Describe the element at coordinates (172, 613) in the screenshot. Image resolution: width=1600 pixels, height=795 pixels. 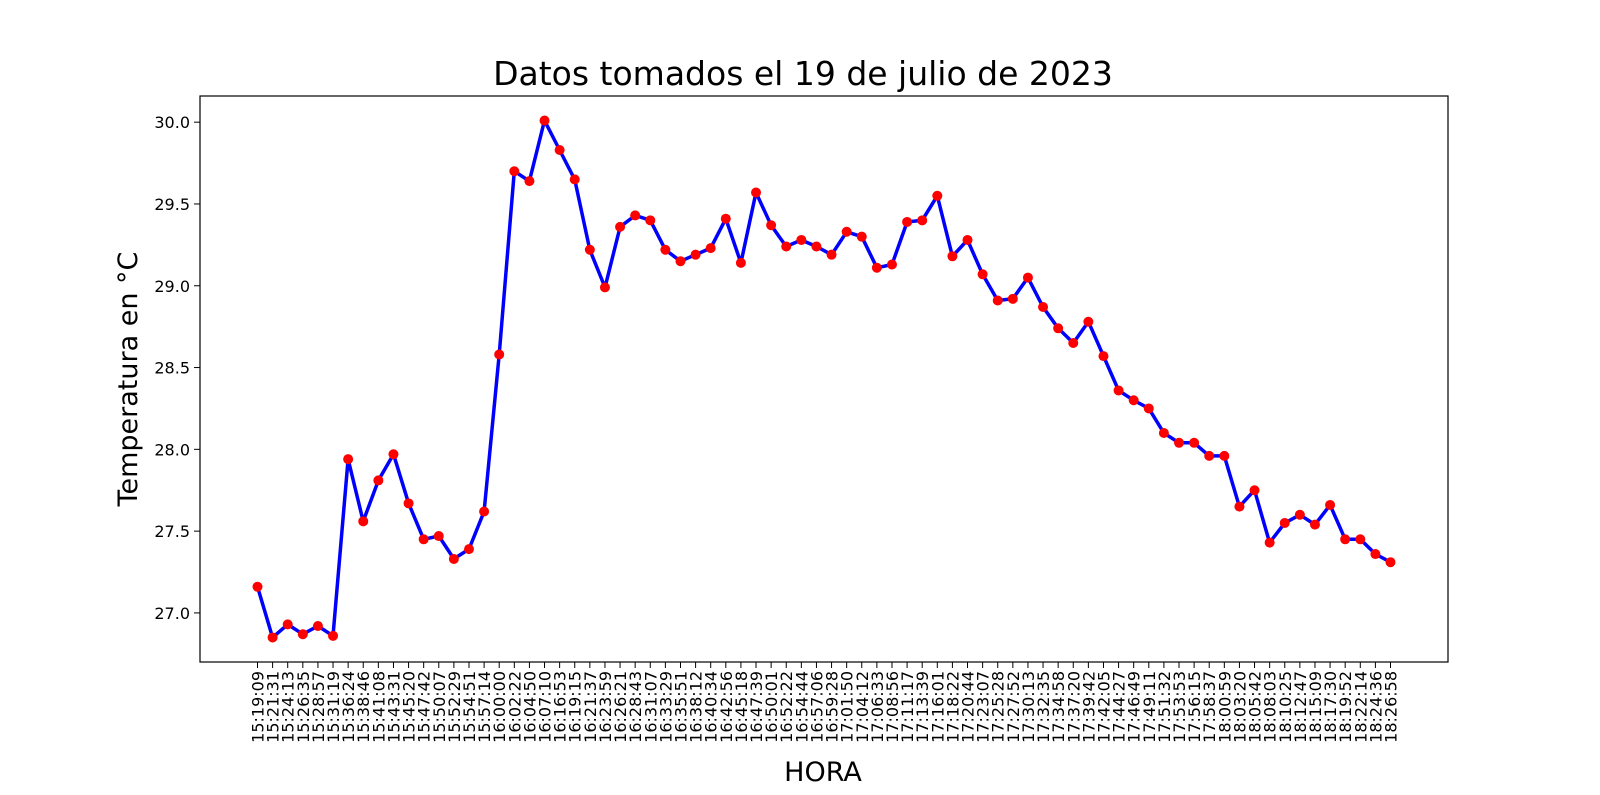
I see `y-tick-label: 27.0` at that location.